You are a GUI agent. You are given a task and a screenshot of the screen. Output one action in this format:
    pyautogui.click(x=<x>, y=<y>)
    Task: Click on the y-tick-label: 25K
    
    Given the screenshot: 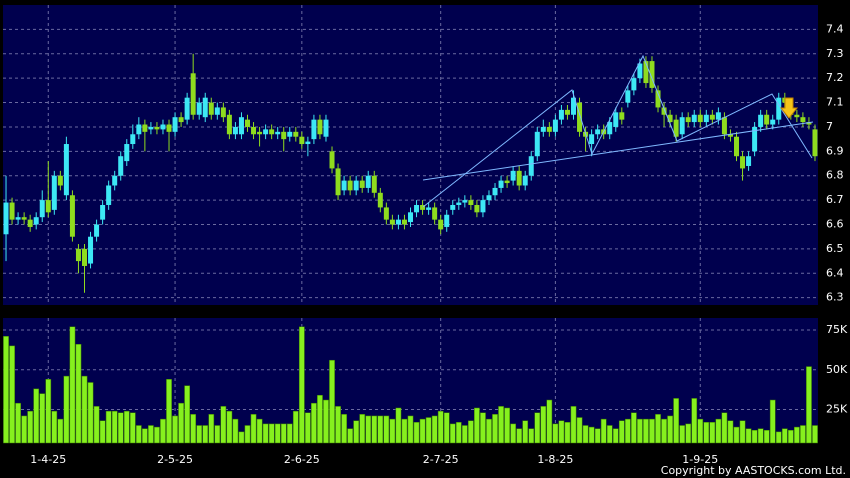 What is the action you would take?
    pyautogui.click(x=837, y=409)
    